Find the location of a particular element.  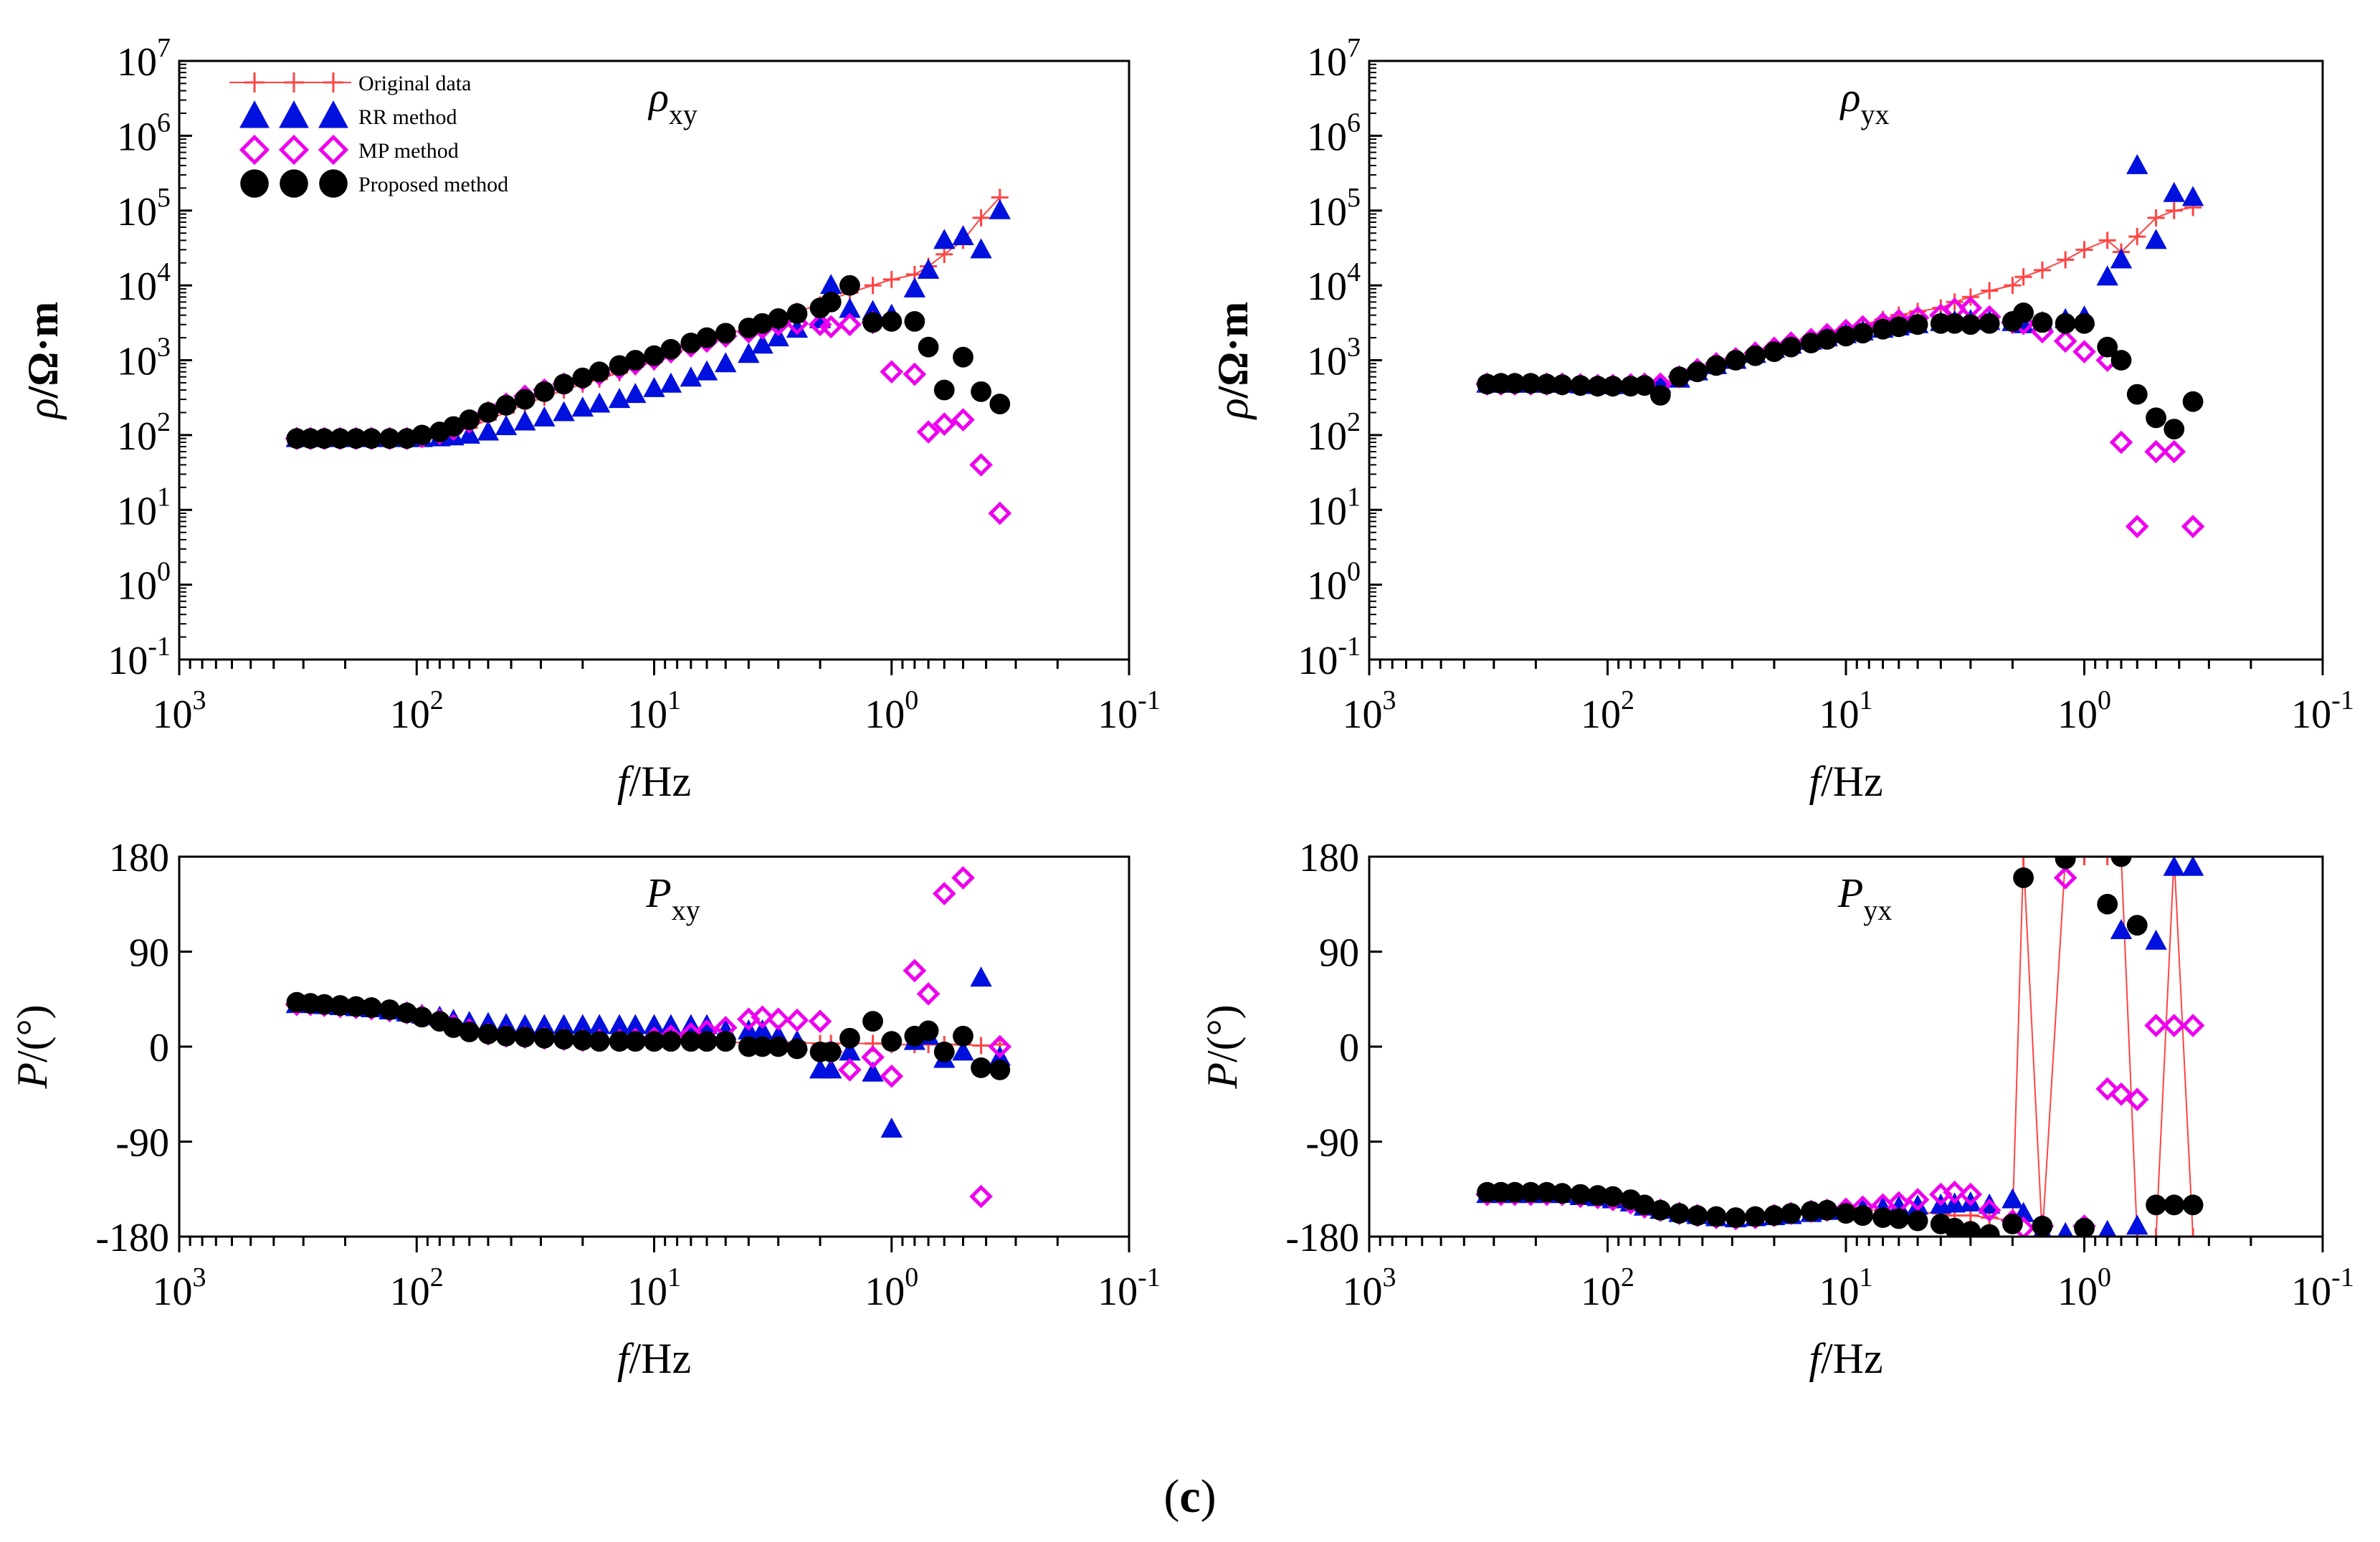

y-tick-label: 10³ is located at coordinates (144, 358).